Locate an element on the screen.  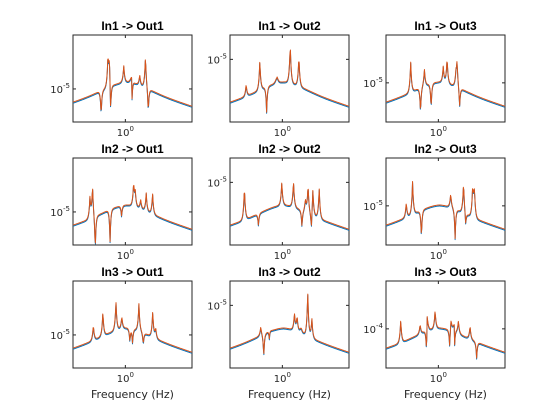
subplot-2: In1 -> Out2 10⁻⁵ 100 is located at coordinates (278, 79).